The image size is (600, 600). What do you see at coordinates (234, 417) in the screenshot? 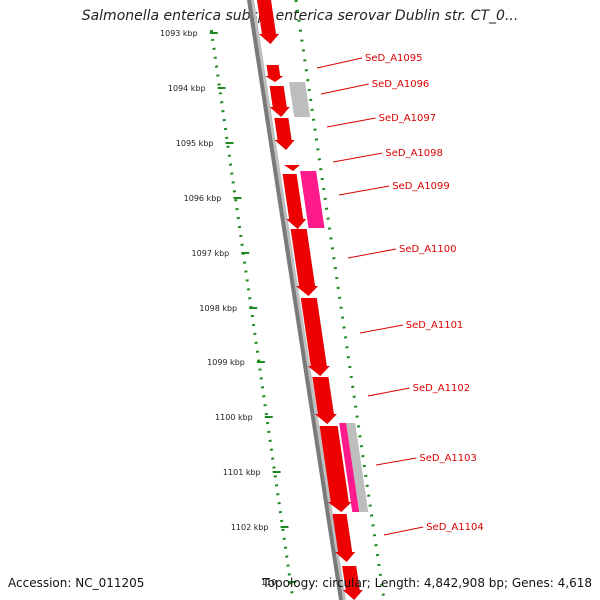
I see `ruler-tick-label: 1100 kbp` at bounding box center [234, 417].